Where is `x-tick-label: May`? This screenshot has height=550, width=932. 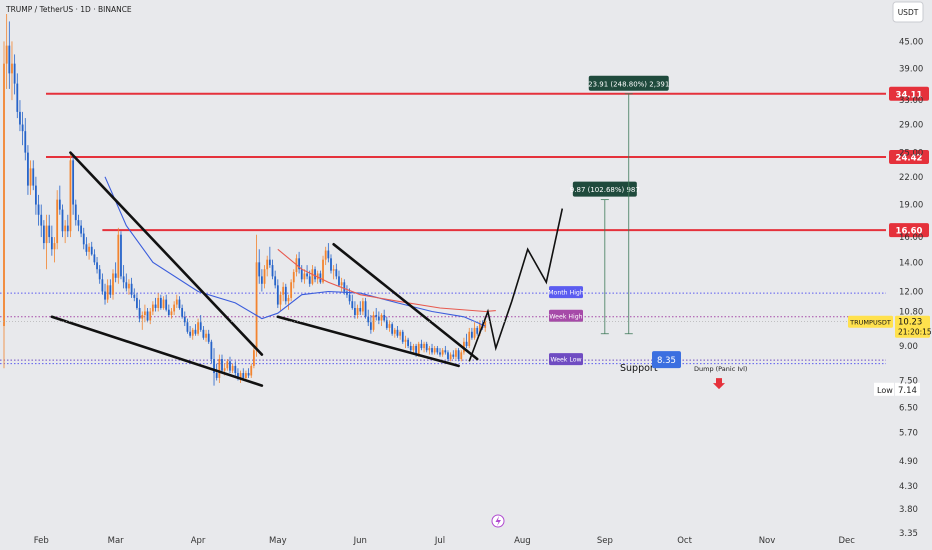 x-tick-label: May is located at coordinates (278, 541).